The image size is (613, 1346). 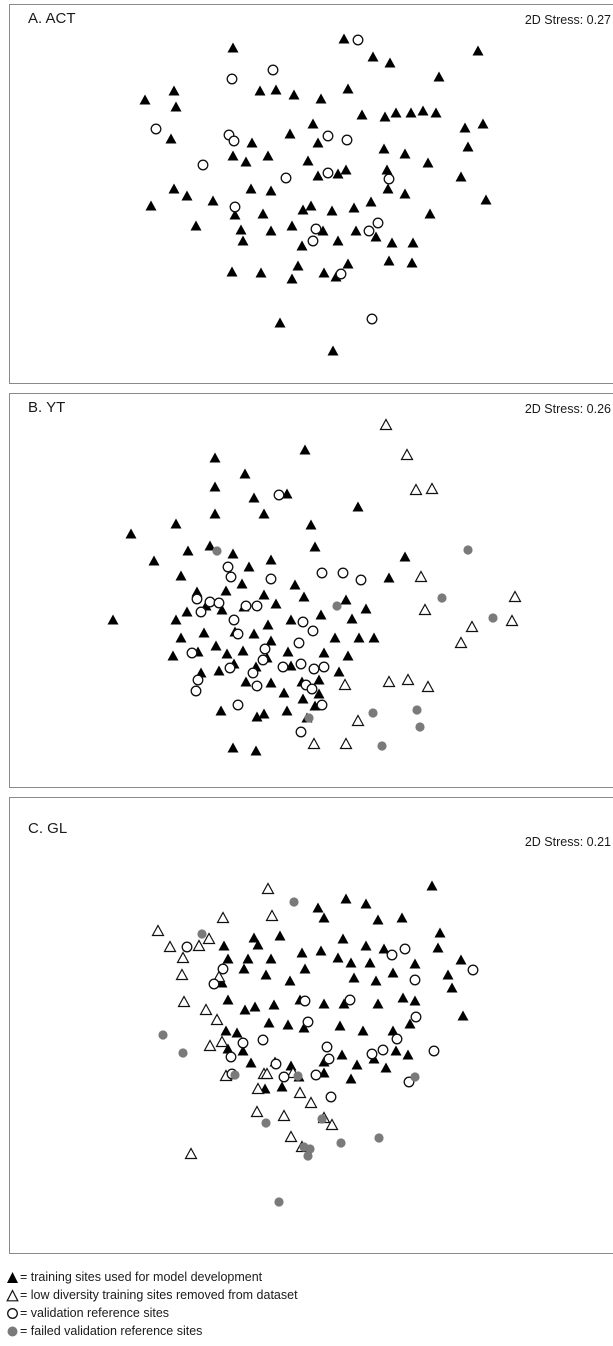 What do you see at coordinates (152, 1331) in the screenshot?
I see `legend-item: = failed validation reference sites` at bounding box center [152, 1331].